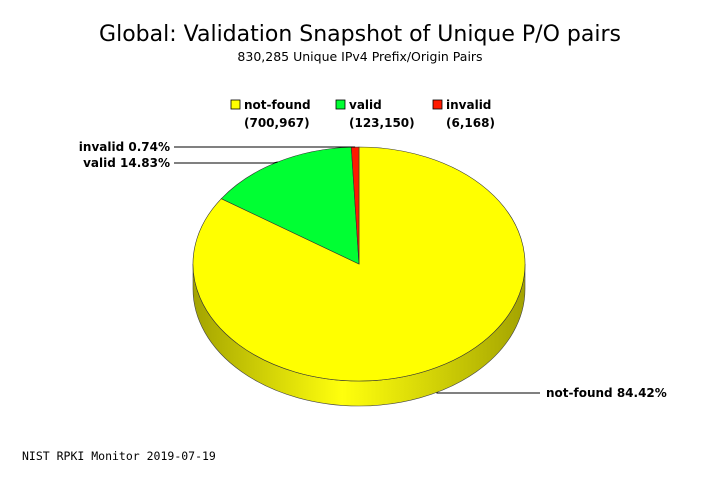  What do you see at coordinates (277, 123) in the screenshot?
I see `legend-count-not-found: (700,967)` at bounding box center [277, 123].